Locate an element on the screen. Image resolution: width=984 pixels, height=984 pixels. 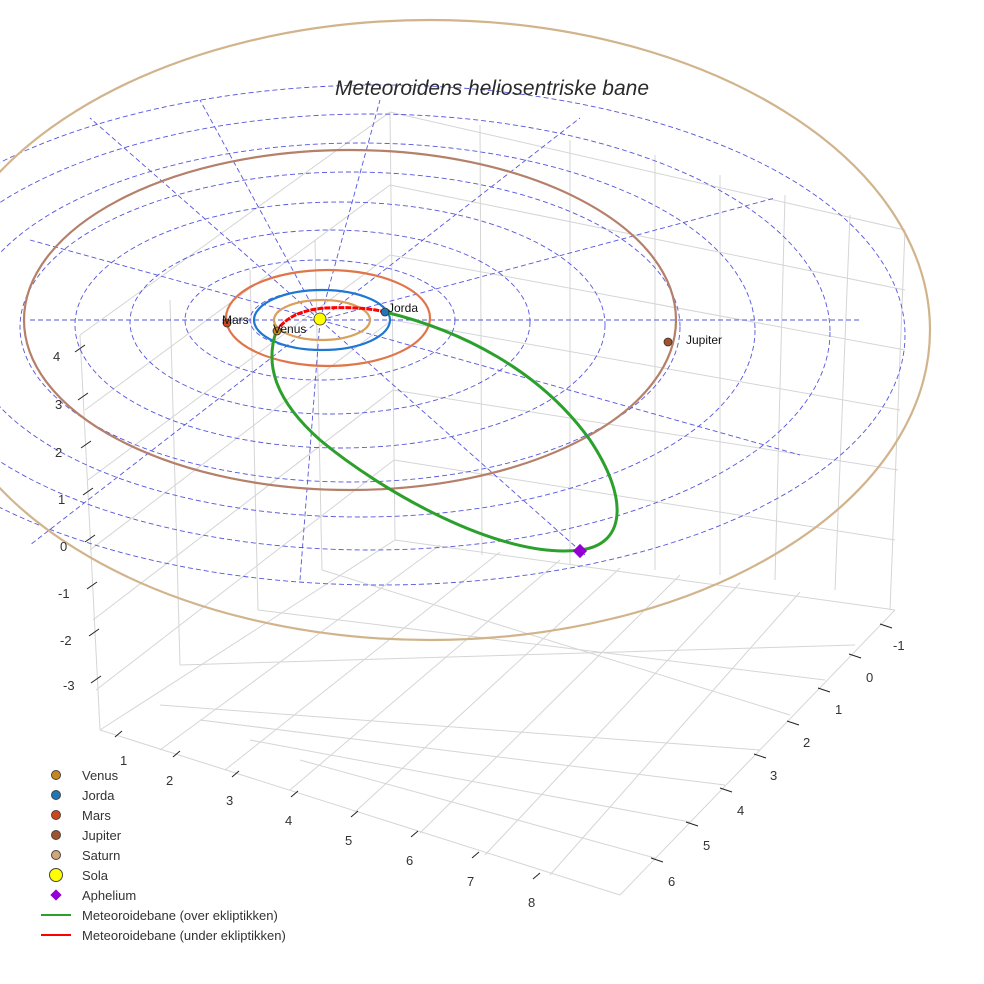
diamond-marker-icon is located at coordinates (56, 895).